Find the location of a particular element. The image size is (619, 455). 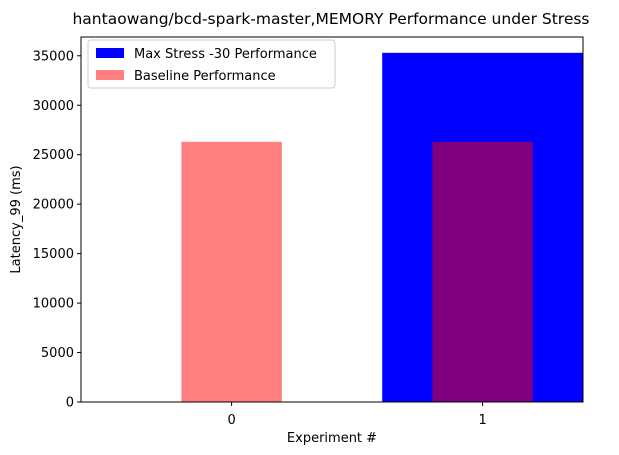

legend-label: Baseline Performance is located at coordinates (205, 76).